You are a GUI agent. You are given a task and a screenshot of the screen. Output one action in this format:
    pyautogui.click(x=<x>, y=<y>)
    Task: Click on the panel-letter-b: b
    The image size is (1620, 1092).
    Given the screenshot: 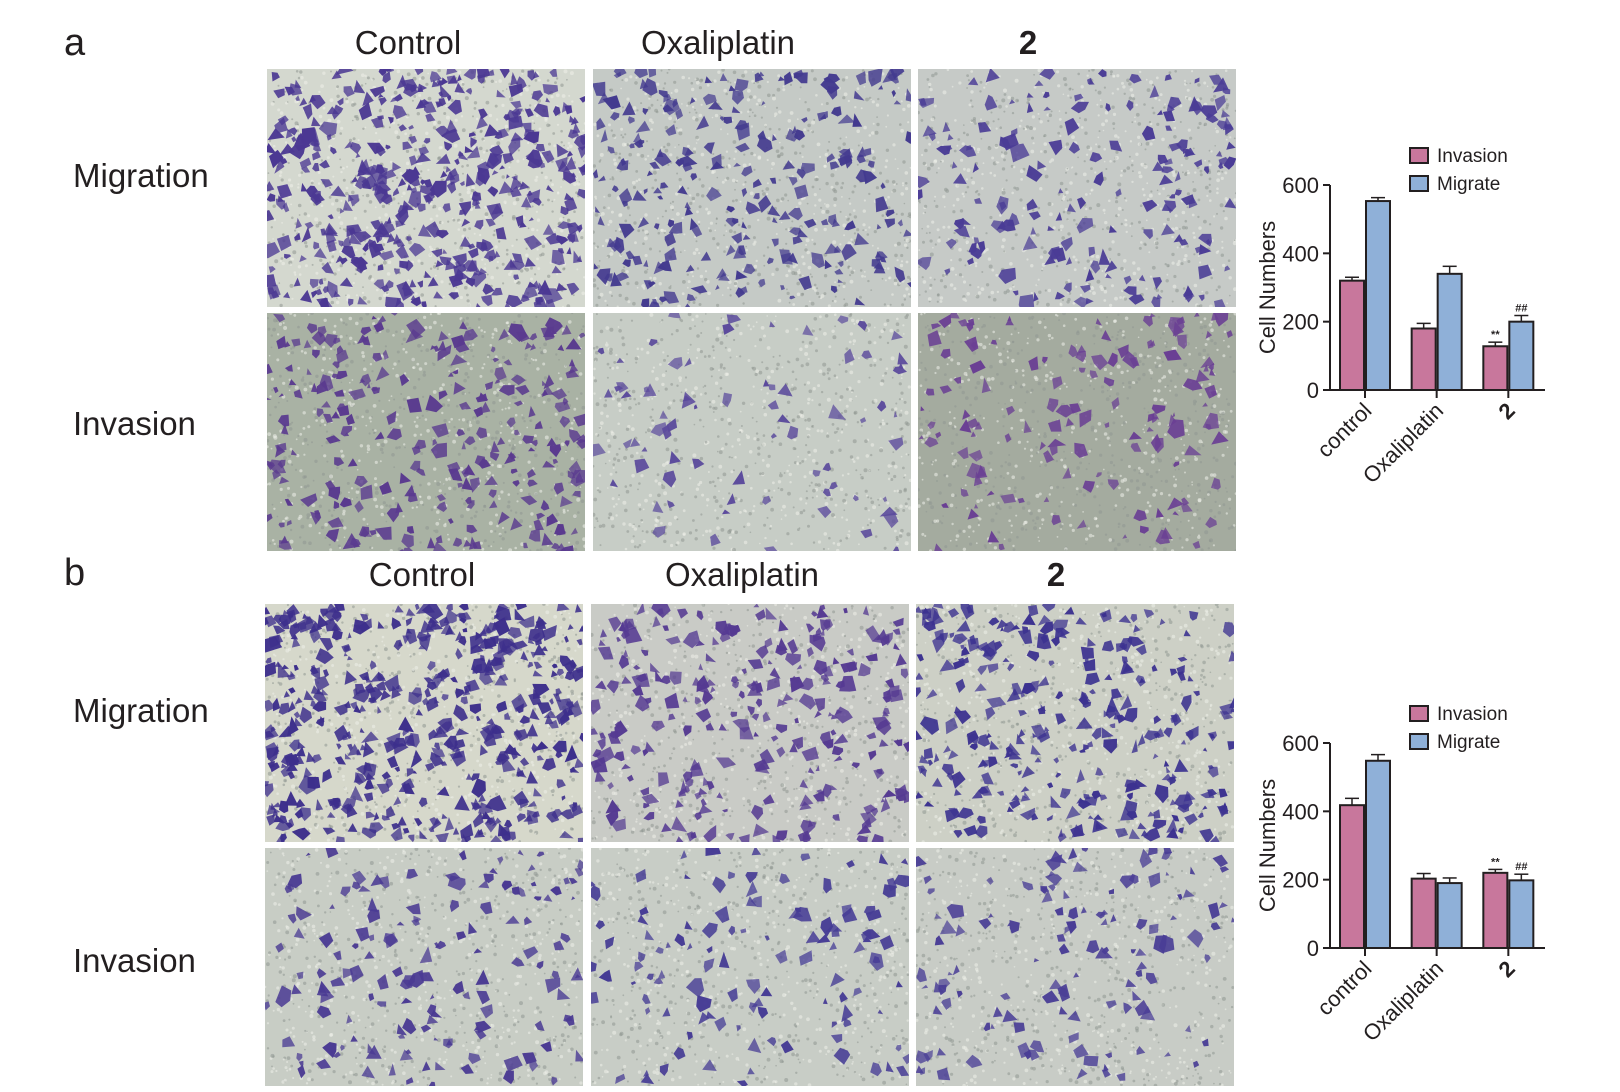 What is the action you would take?
    pyautogui.click(x=75, y=573)
    